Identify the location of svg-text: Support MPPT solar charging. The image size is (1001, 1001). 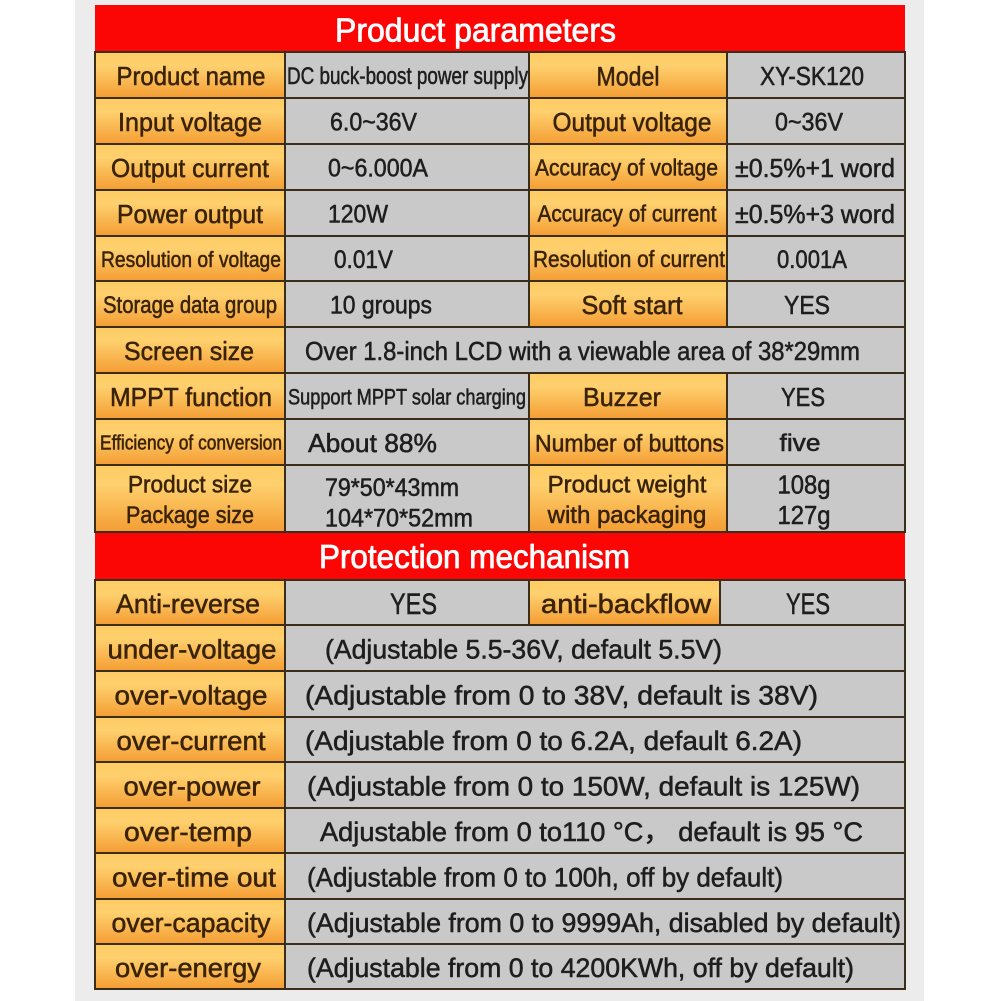
(407, 396).